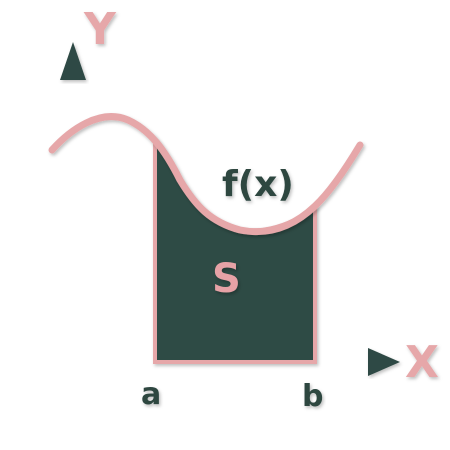  I want to click on y-axis-arrow-icon, so click(73, 61).